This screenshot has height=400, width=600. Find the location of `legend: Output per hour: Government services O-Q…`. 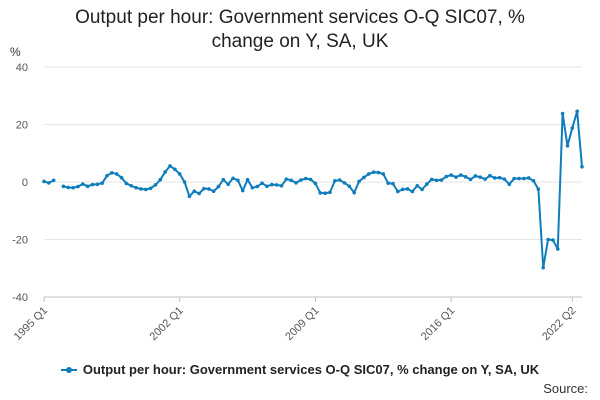

legend: Output per hour: Government services O-Q… is located at coordinates (300, 370).